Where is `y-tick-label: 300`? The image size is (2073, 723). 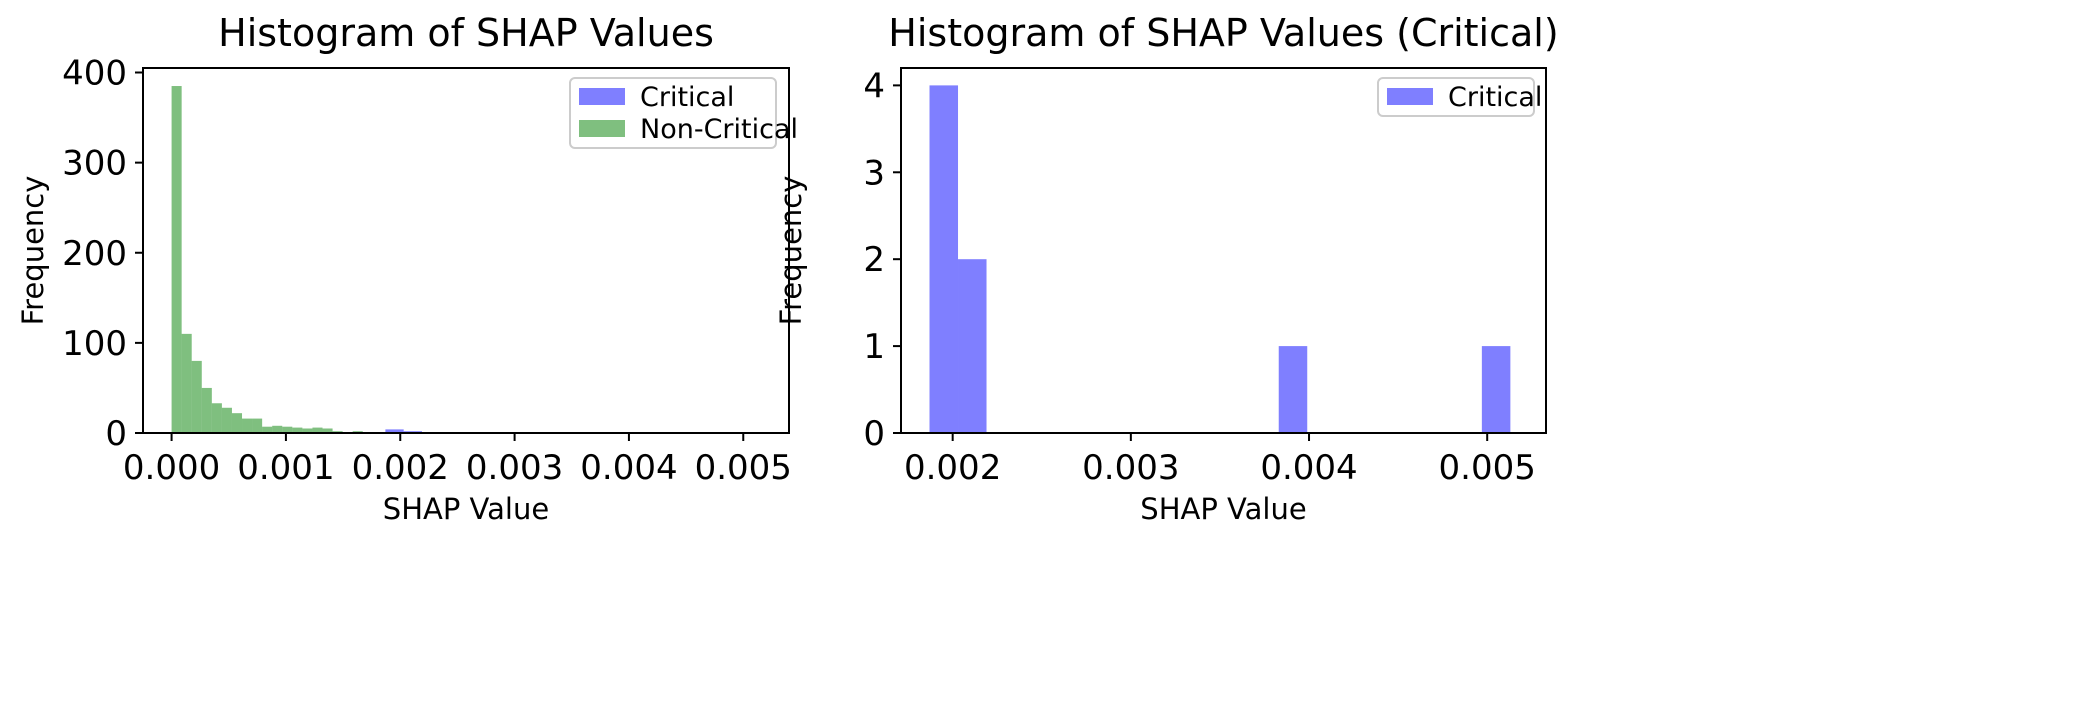 y-tick-label: 300 is located at coordinates (94, 164).